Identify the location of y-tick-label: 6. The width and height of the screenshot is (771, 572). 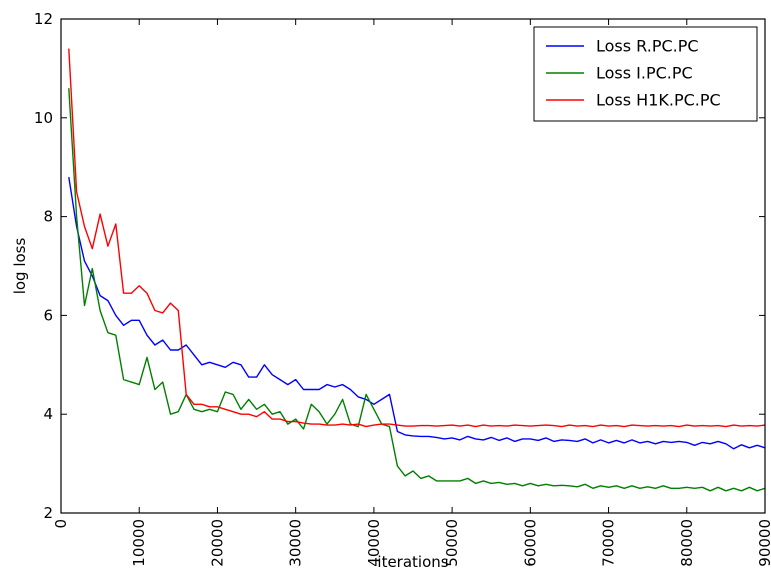
(48, 315).